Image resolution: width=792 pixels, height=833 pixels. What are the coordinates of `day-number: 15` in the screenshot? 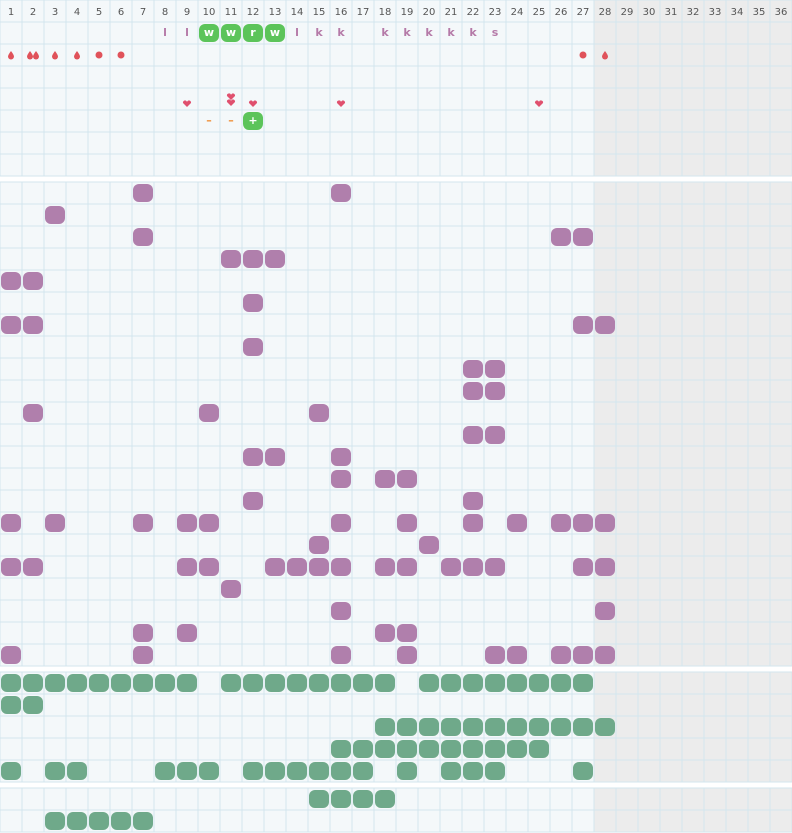 It's located at (319, 12).